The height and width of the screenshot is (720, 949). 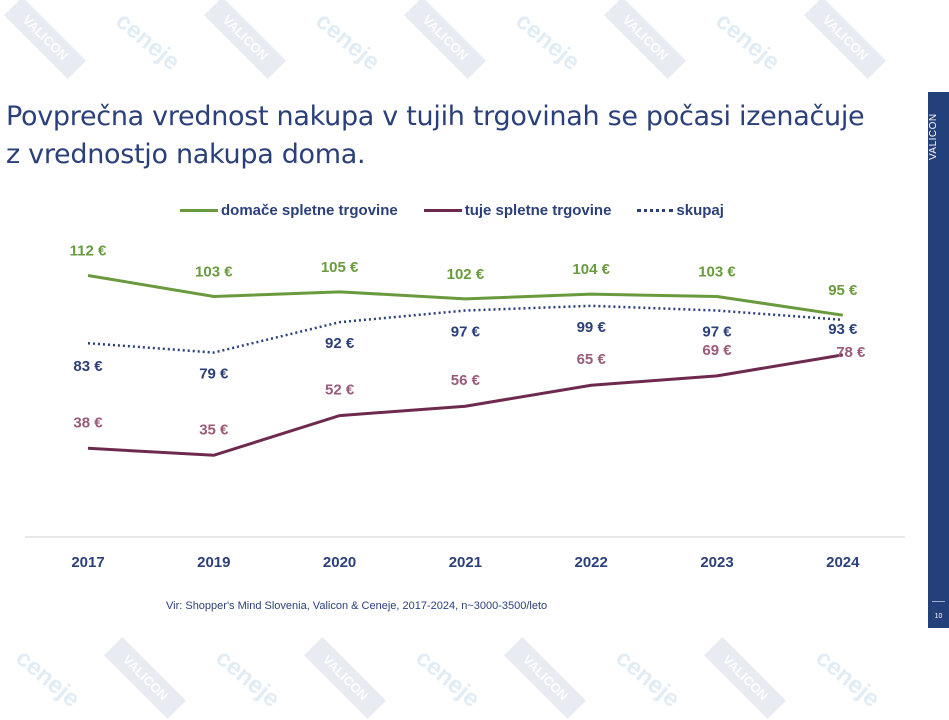 What do you see at coordinates (340, 267) in the screenshot?
I see `data-label: 105 €` at bounding box center [340, 267].